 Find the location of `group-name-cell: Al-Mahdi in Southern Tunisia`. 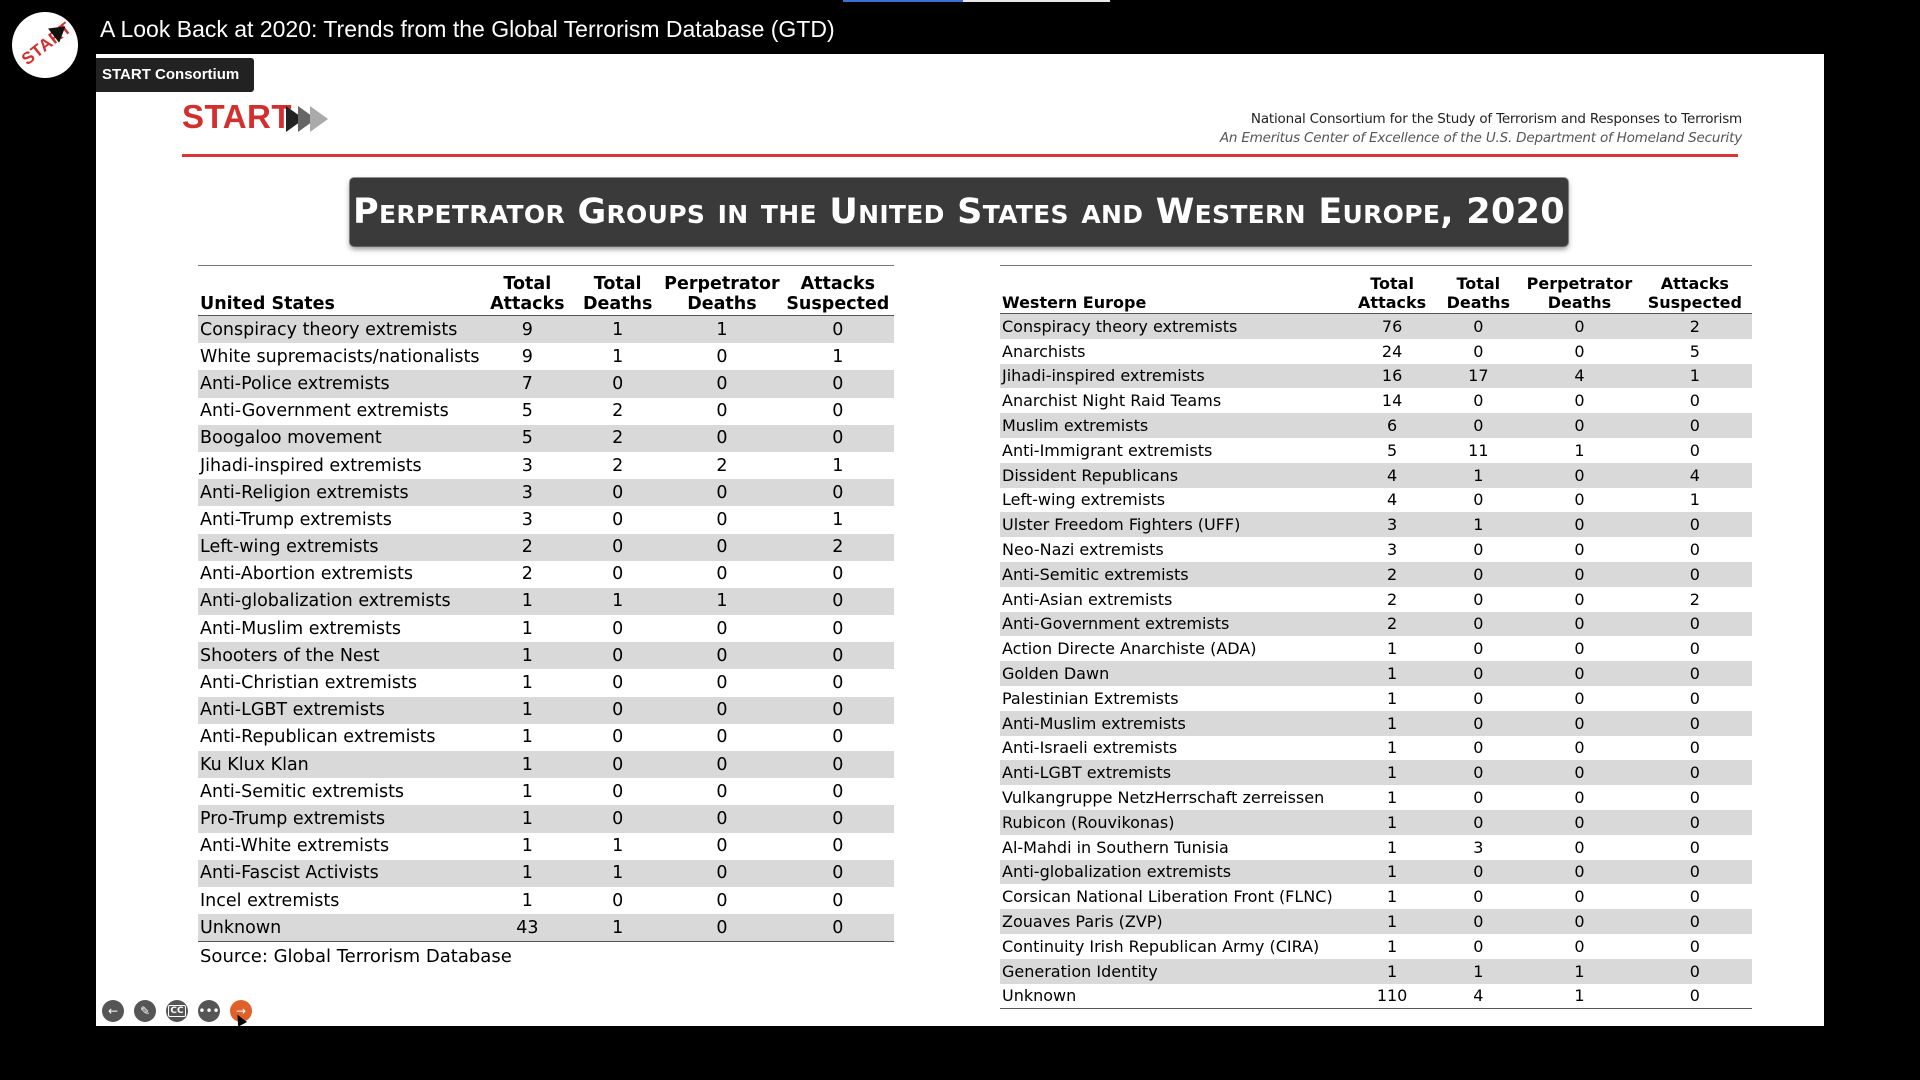

group-name-cell: Al-Mahdi in Southern Tunisia is located at coordinates (1115, 847).